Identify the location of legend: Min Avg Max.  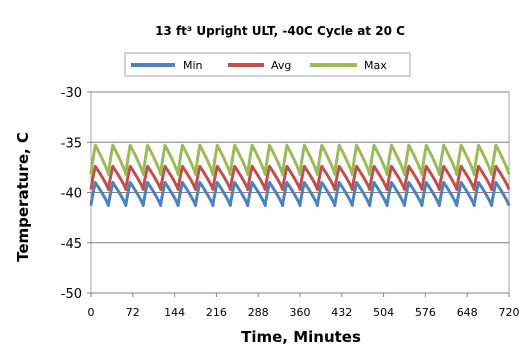
(267, 64).